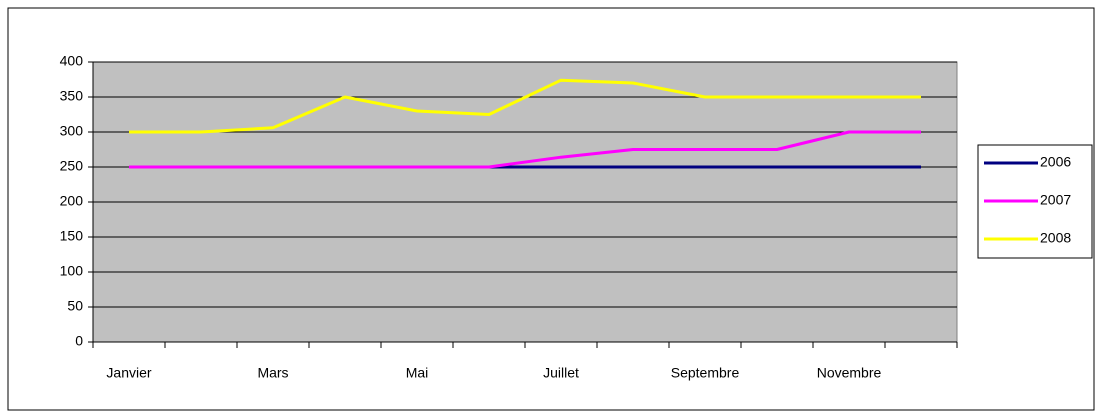  I want to click on legend-label: 2007, so click(1055, 200).